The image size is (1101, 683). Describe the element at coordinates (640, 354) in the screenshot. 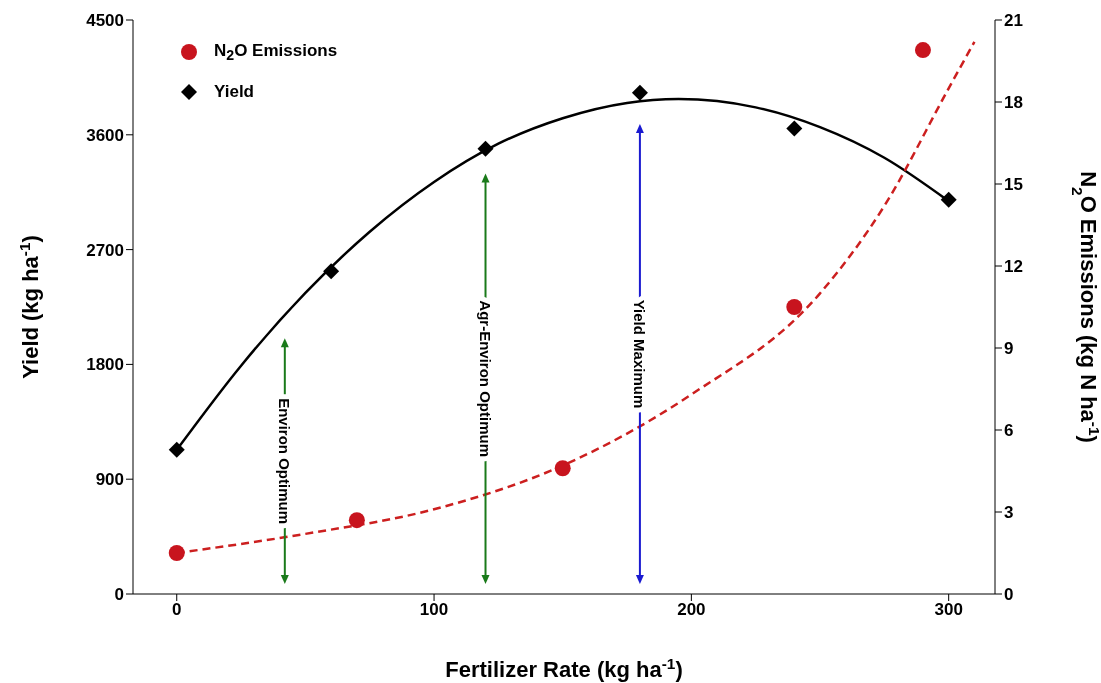

I see `ref-line-label: Yield Maximum` at that location.